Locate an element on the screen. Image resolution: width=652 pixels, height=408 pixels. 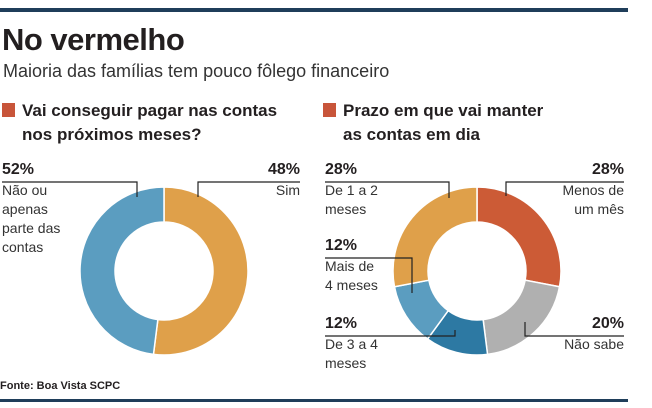
chart2-label-3a4: De 3 a 4 meses is located at coordinates (351, 353).